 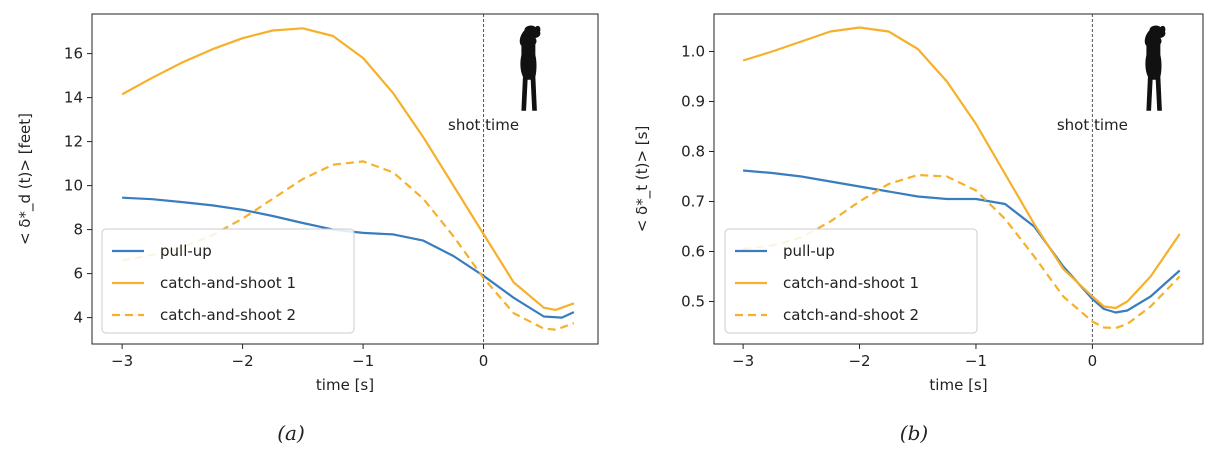 I want to click on y-tick-label: 10, so click(x=73, y=186).